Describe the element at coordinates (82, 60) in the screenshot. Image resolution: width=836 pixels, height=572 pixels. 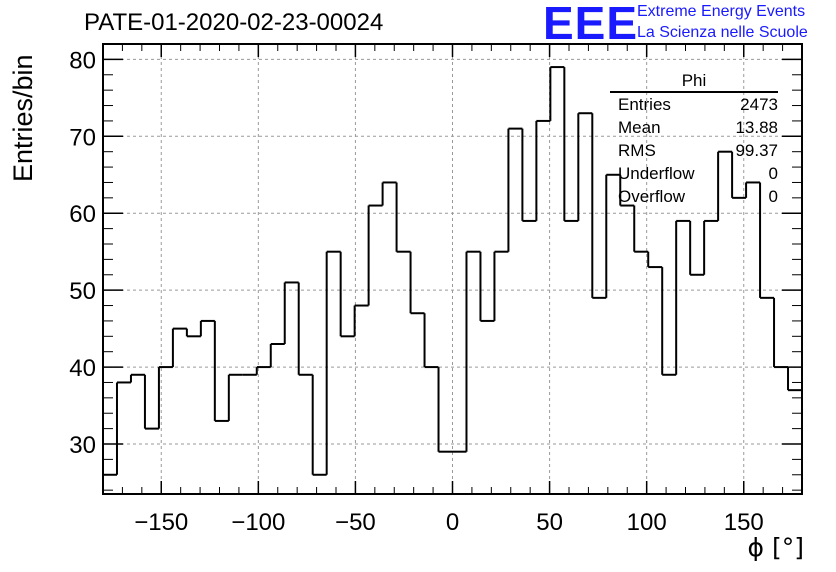
I see `y-tick-label: 80` at that location.